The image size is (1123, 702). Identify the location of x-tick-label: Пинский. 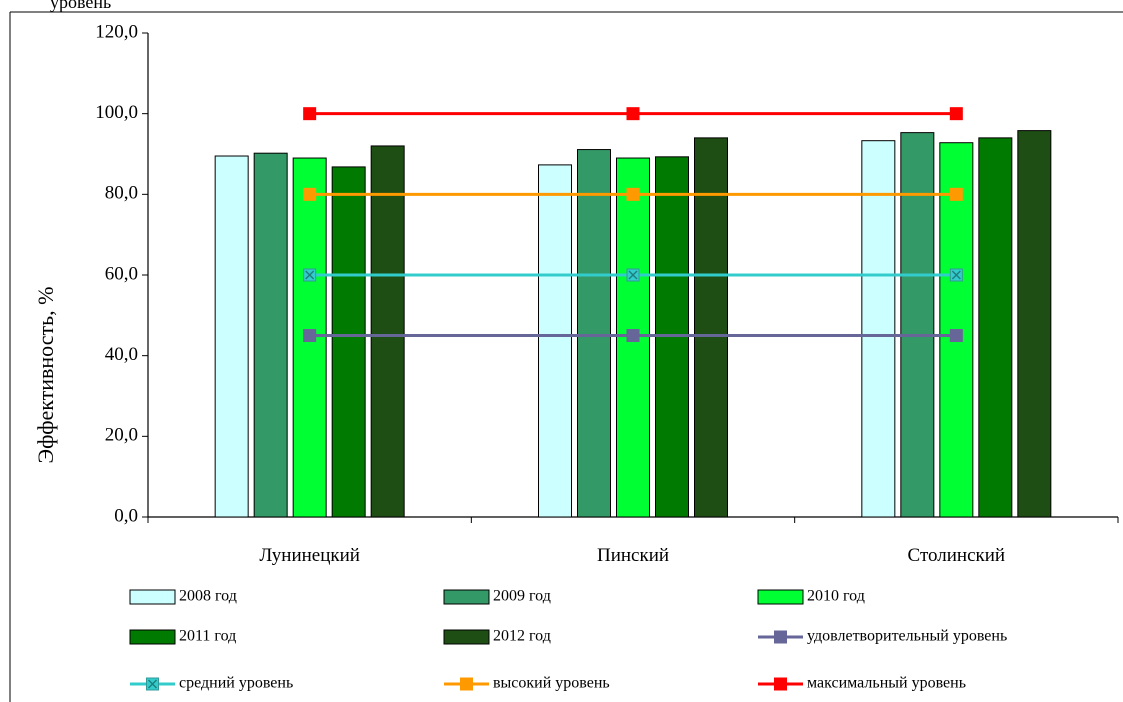
(633, 555).